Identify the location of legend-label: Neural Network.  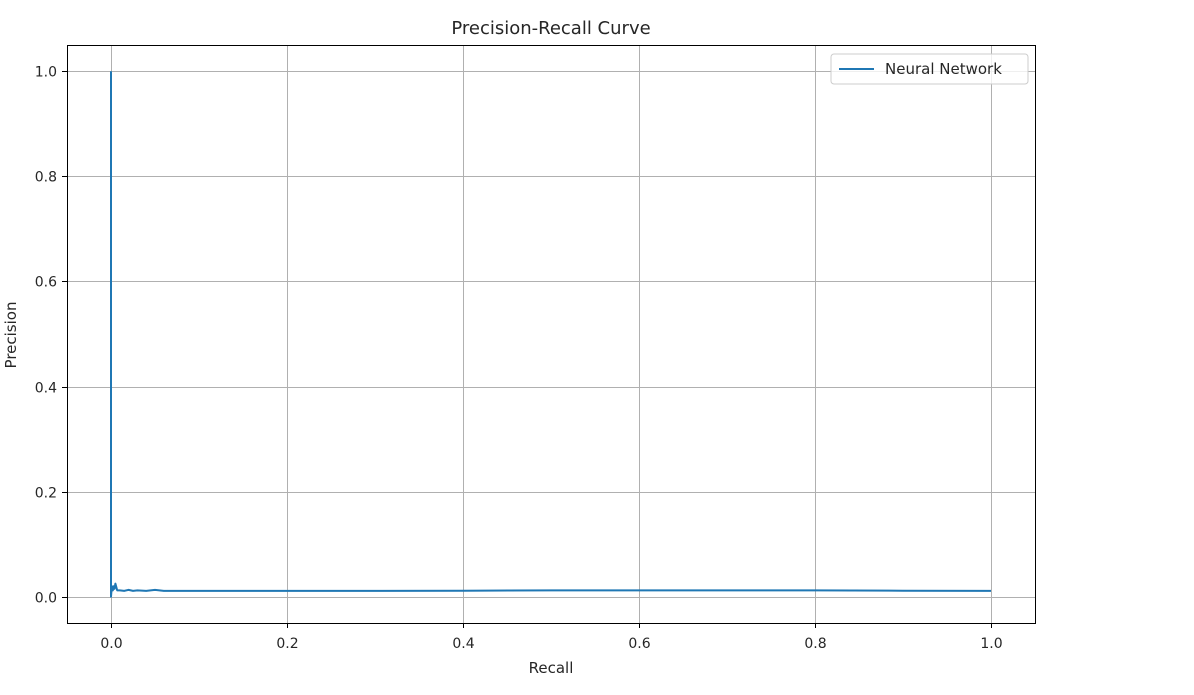
(943, 69).